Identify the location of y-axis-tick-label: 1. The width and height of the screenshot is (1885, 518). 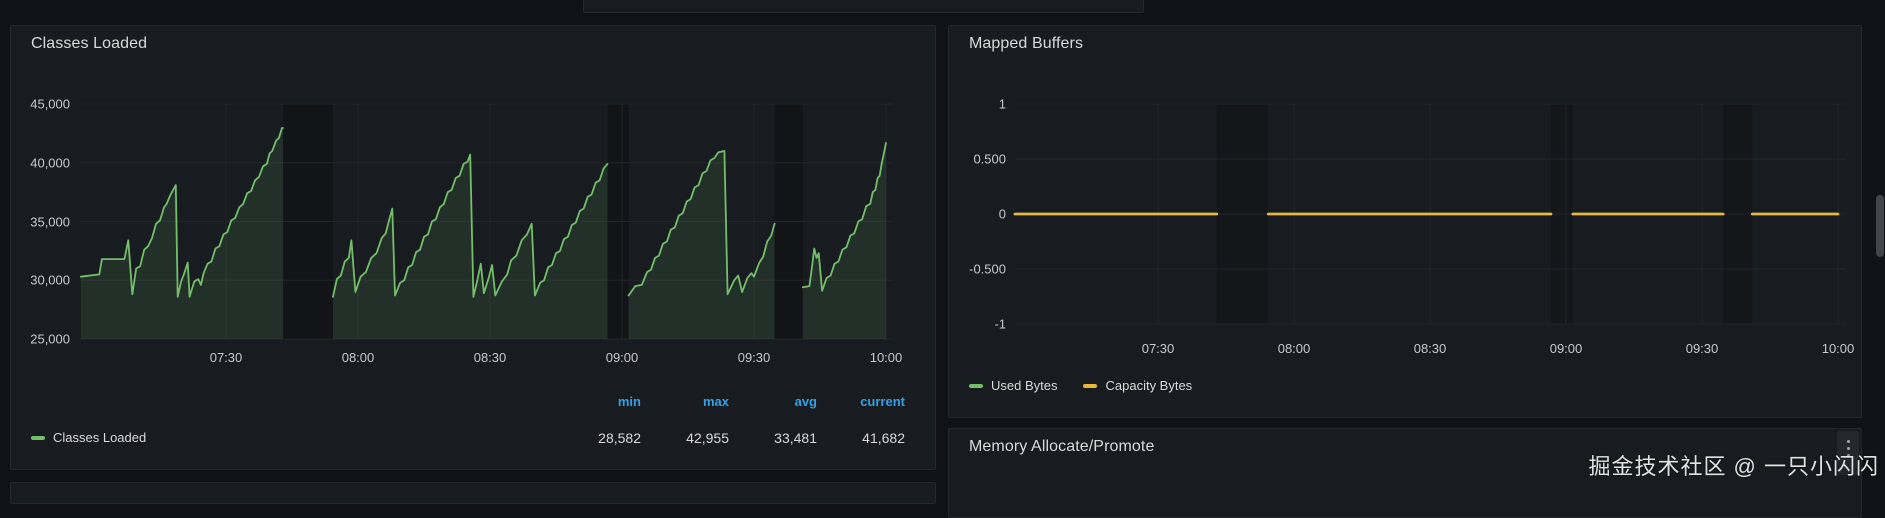
(1002, 104).